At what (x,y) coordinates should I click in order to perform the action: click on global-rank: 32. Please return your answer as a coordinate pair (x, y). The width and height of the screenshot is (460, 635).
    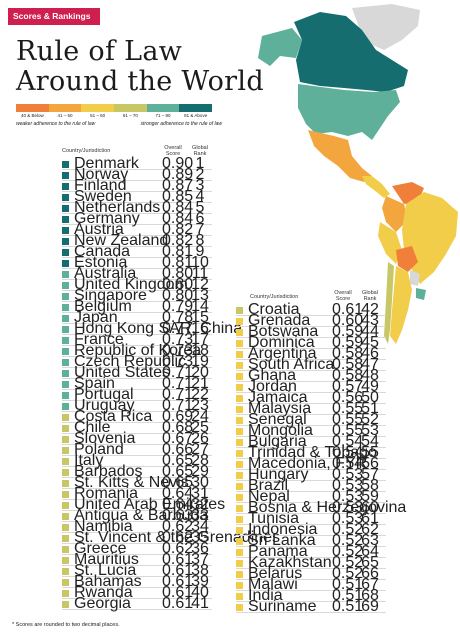
    Looking at the image, I should click on (200, 504).